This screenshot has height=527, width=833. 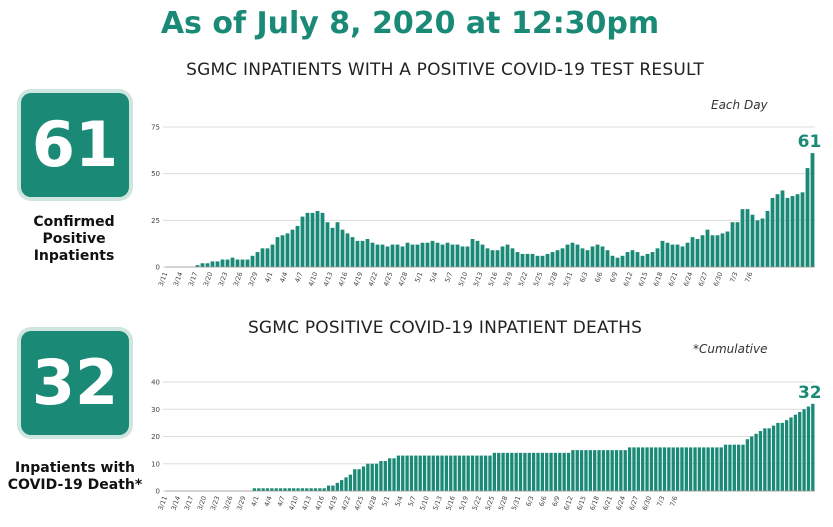 I want to click on deaths-x-tick-label: 6/24, so click(x=621, y=503).